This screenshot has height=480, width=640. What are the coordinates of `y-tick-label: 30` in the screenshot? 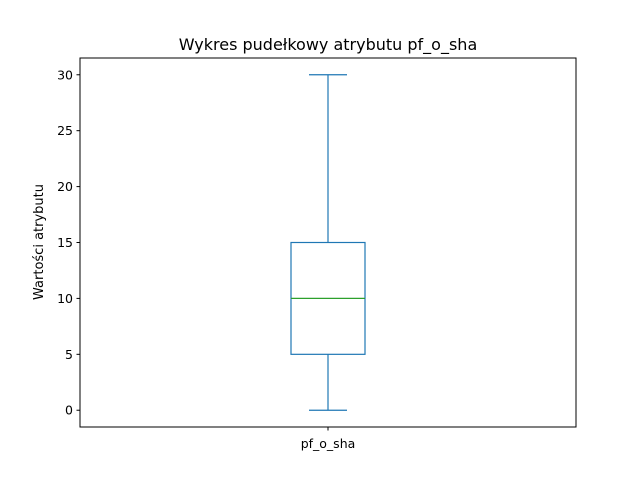 It's located at (65, 74).